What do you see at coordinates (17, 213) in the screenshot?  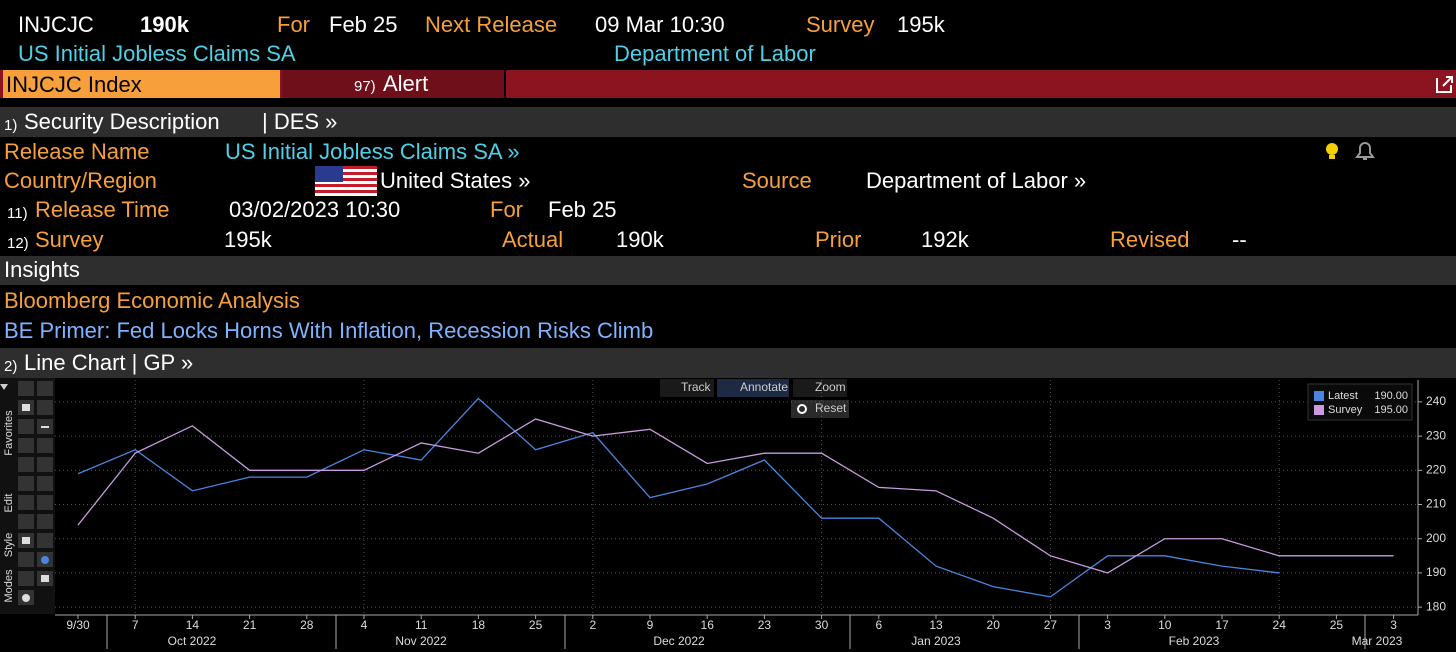 I see `num: 11)` at bounding box center [17, 213].